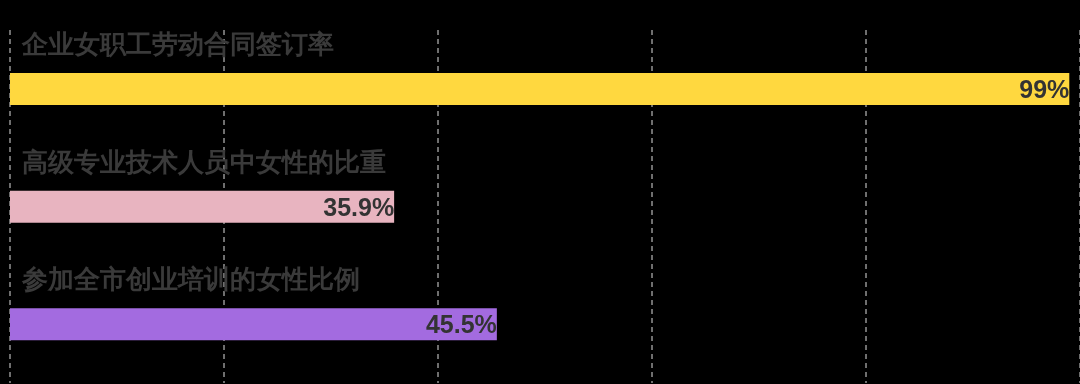 This screenshot has width=1080, height=384. I want to click on data-label: 99%, so click(1044, 89).